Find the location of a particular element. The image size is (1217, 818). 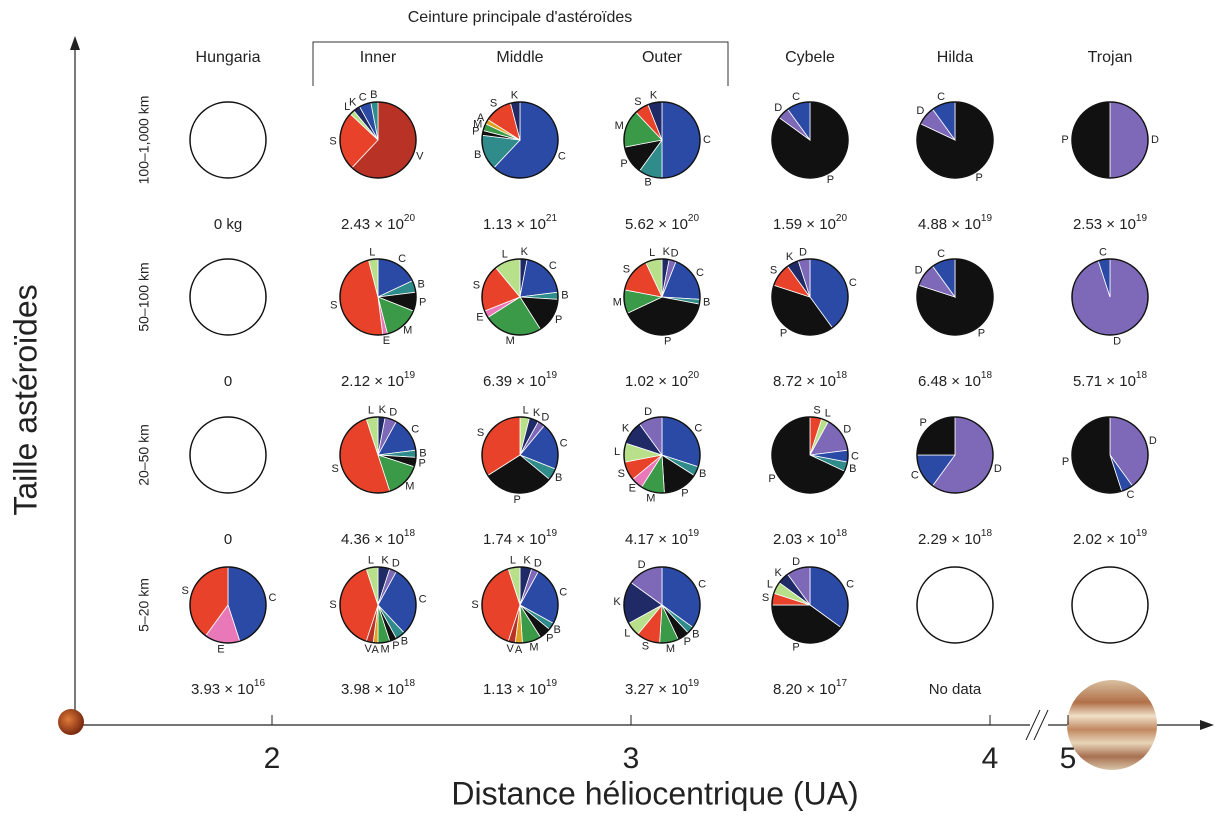

mass-value: No data is located at coordinates (955, 689).